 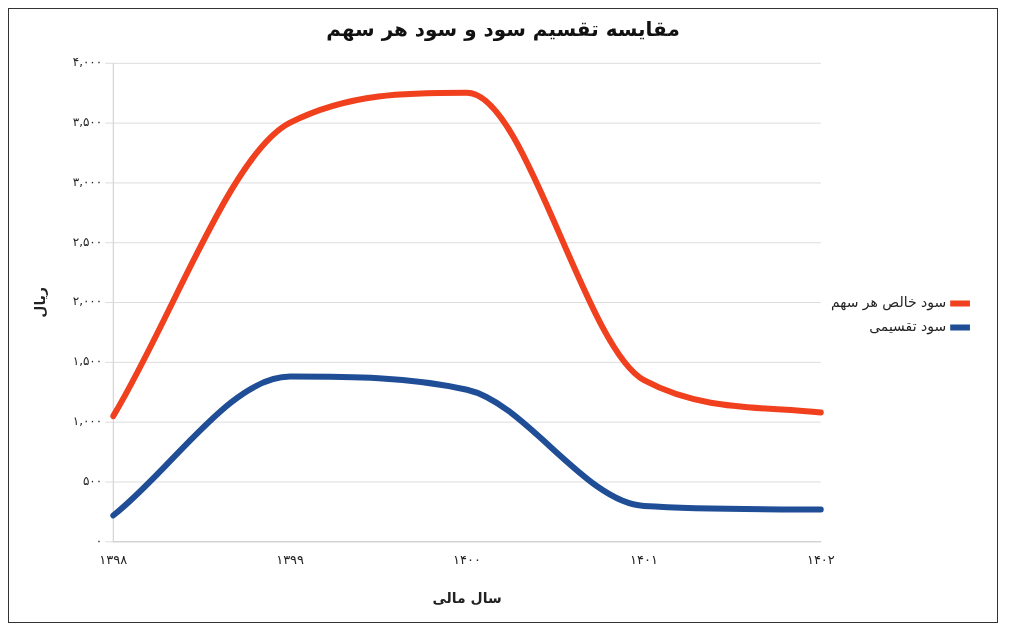 What do you see at coordinates (644, 559) in the screenshot?
I see `x-tick-label: ۱۴۰۱` at bounding box center [644, 559].